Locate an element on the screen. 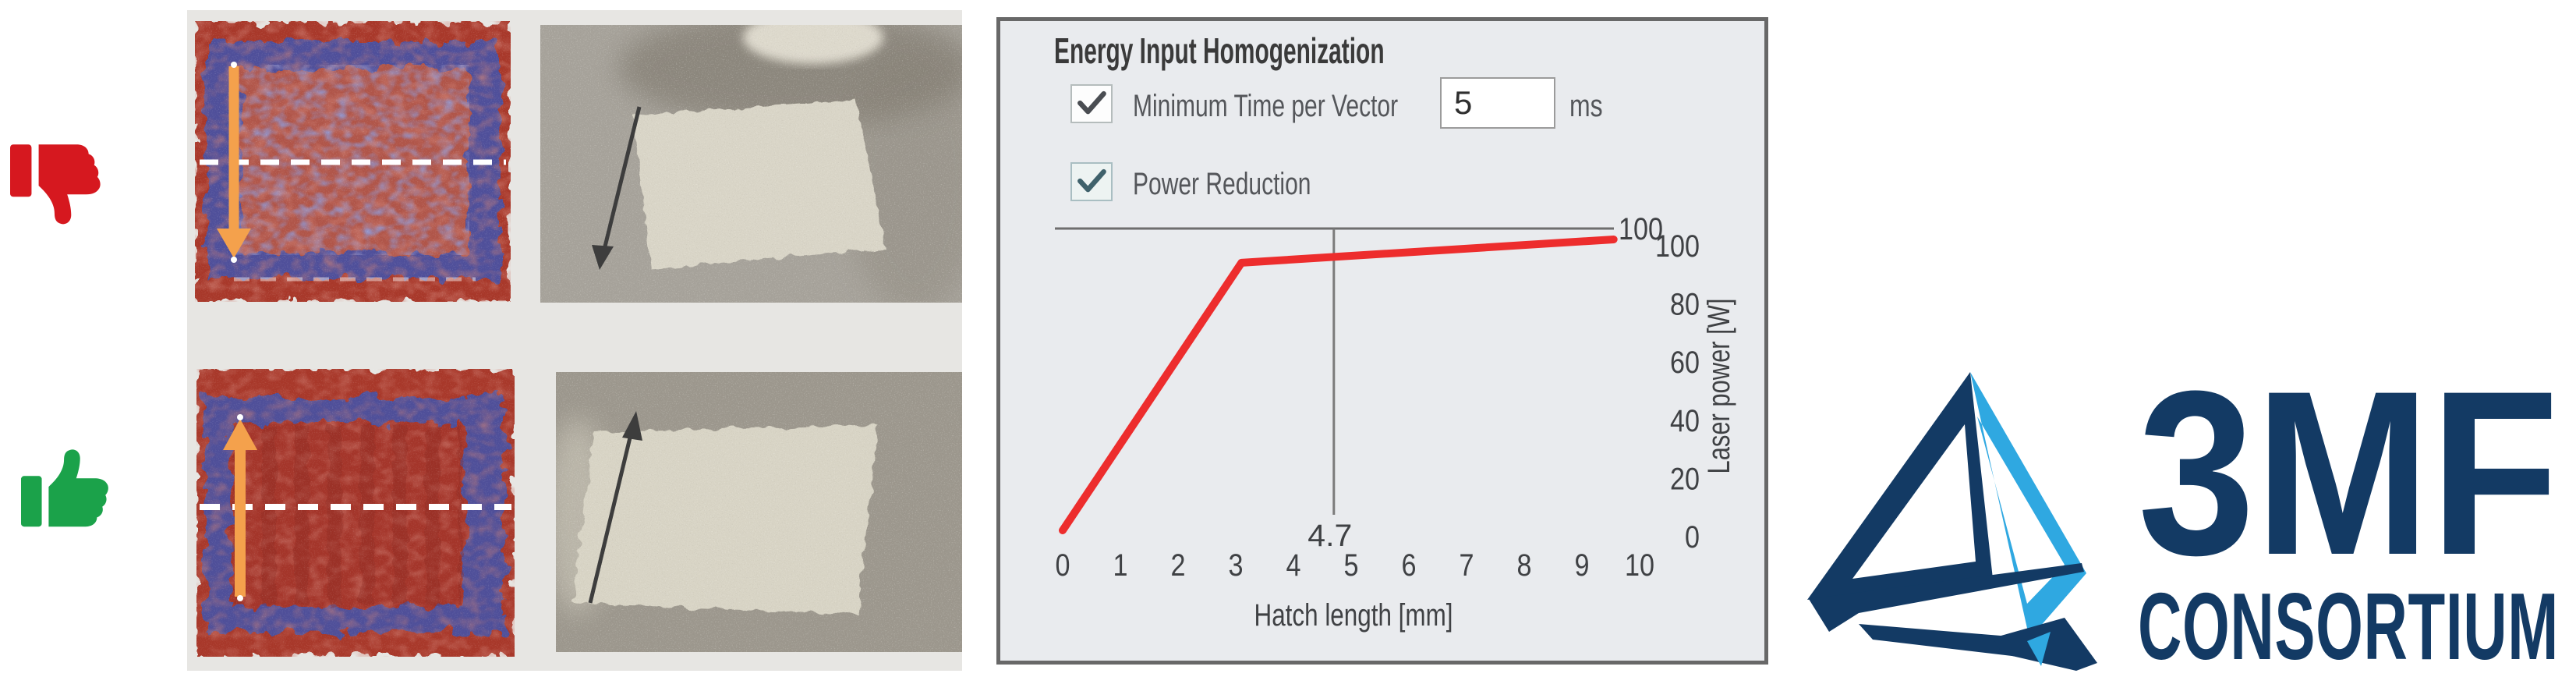  power-reduction-checkbox is located at coordinates (1091, 181).